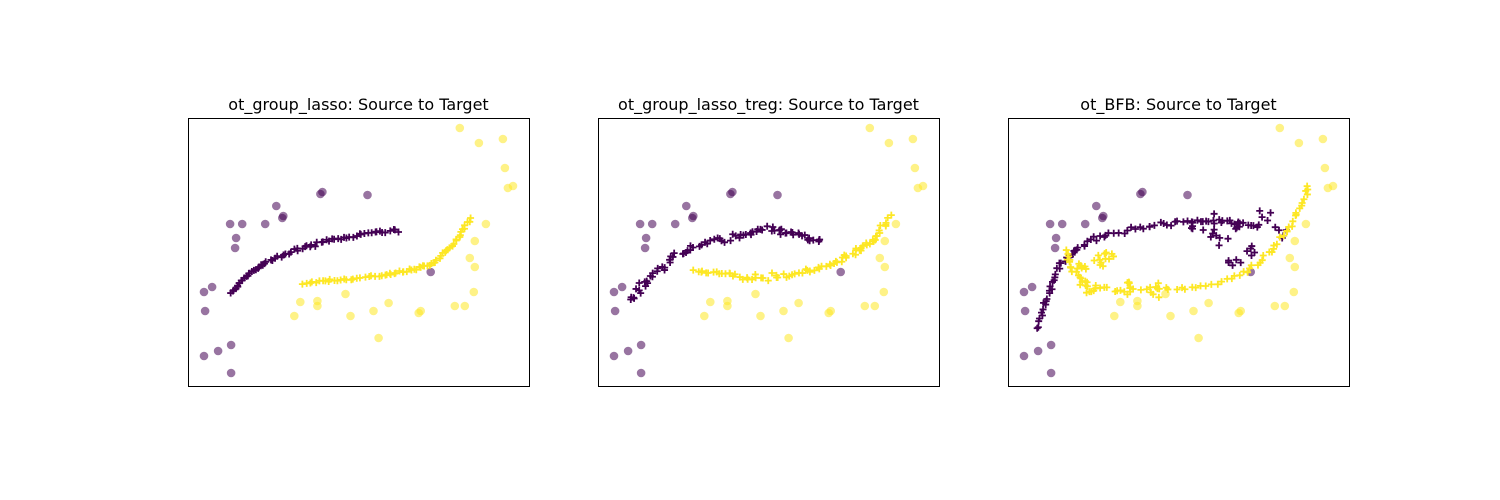  I want to click on axes-frame, so click(1179, 252).